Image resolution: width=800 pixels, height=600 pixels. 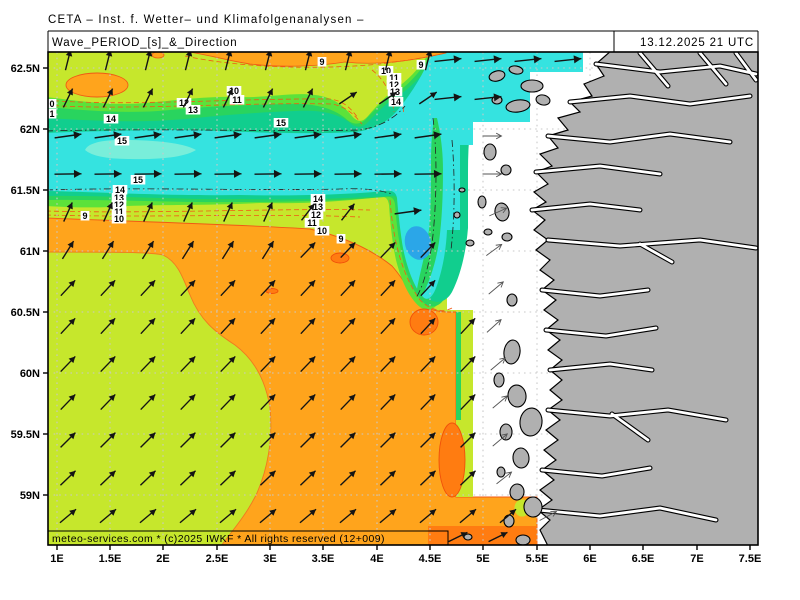 What do you see at coordinates (25, 435) in the screenshot?
I see `y-axis-label: 59.5N` at bounding box center [25, 435].